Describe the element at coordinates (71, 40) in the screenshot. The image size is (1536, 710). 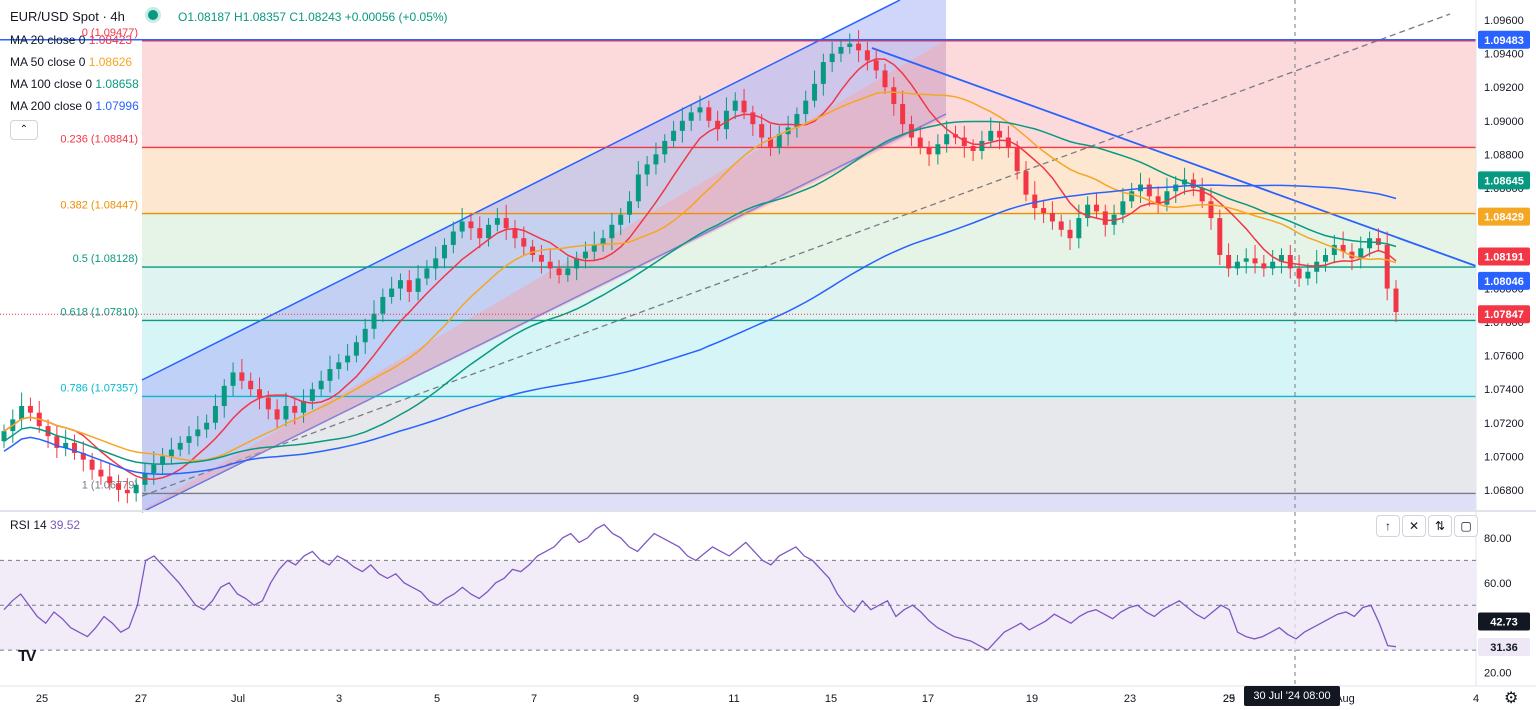
I see `ma20-legend: MA 20 close 0 1.08423` at that location.